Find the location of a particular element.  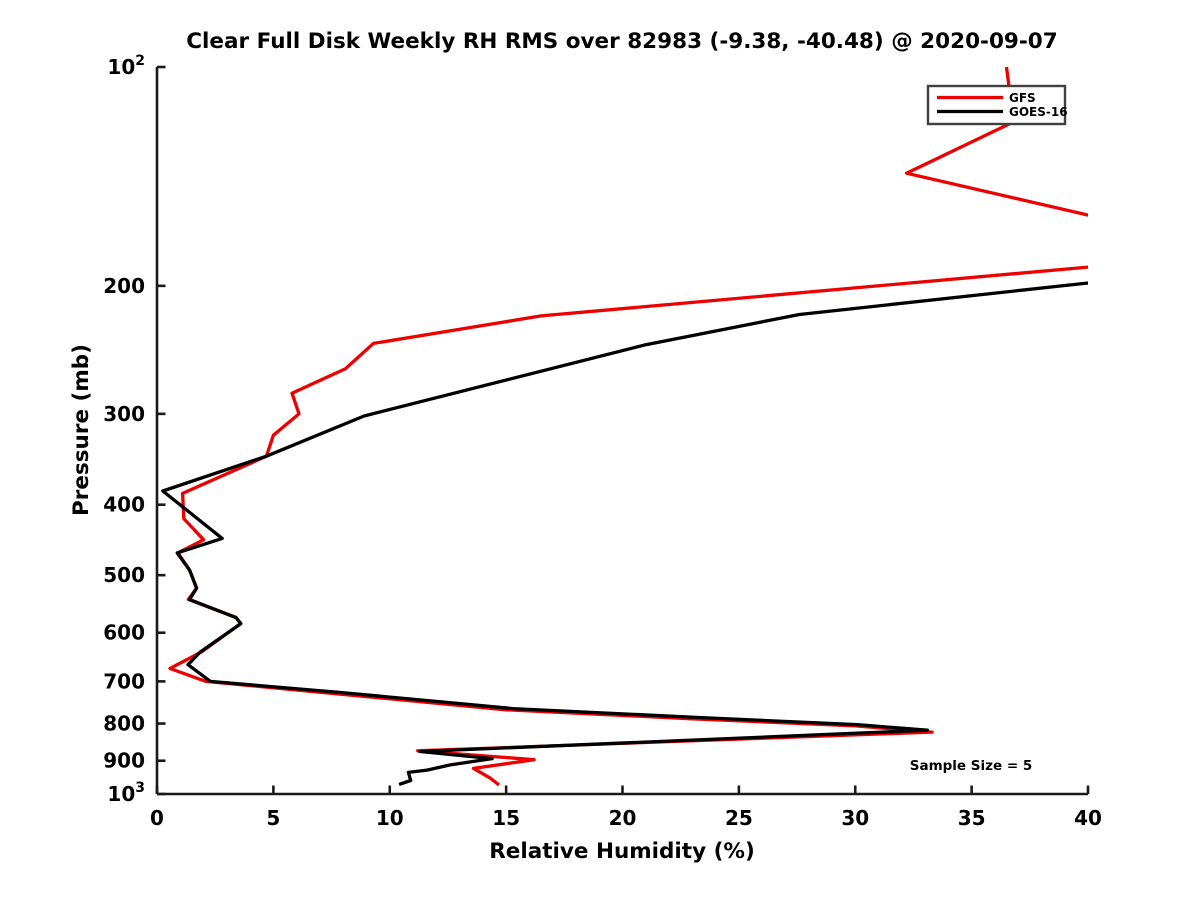

legend-box is located at coordinates (996, 105).